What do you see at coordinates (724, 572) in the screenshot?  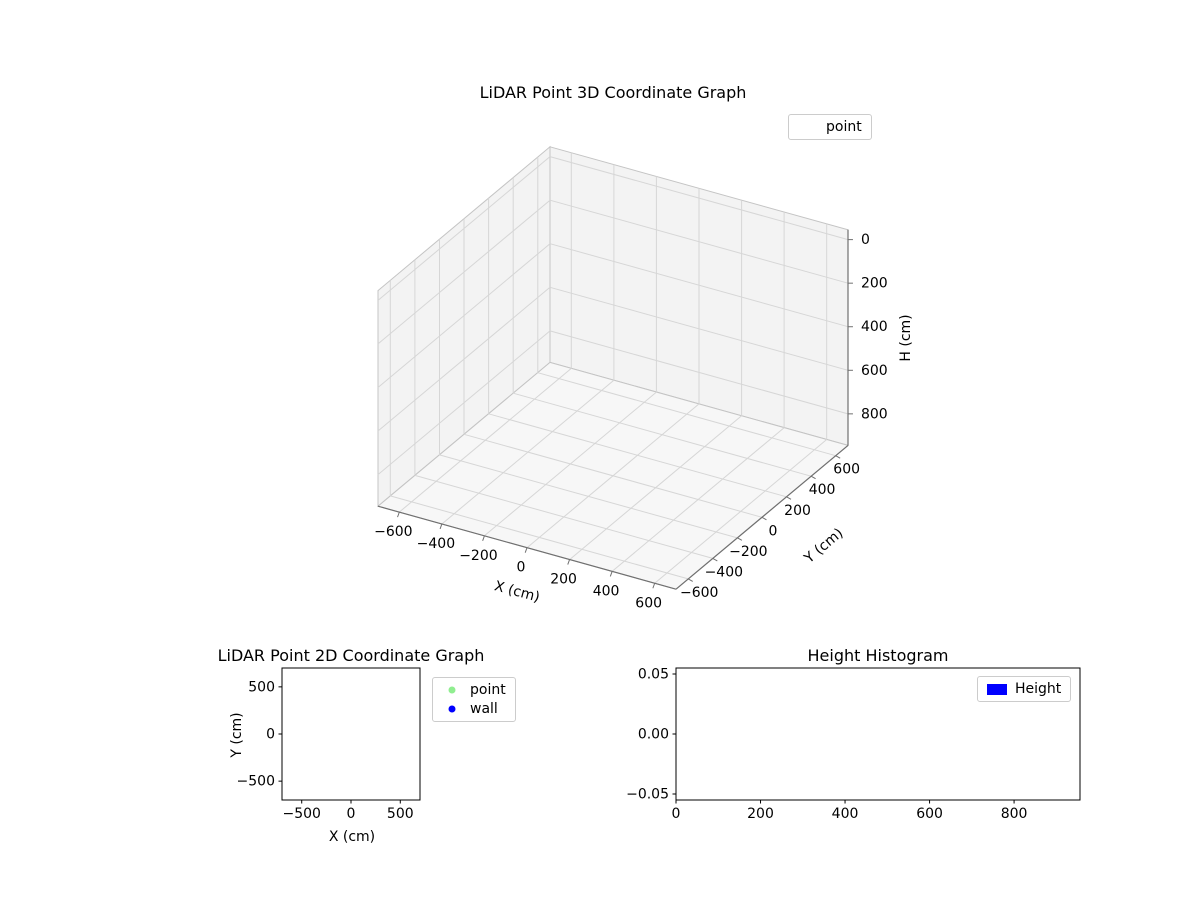 I see `y-tick-label: −400` at bounding box center [724, 572].